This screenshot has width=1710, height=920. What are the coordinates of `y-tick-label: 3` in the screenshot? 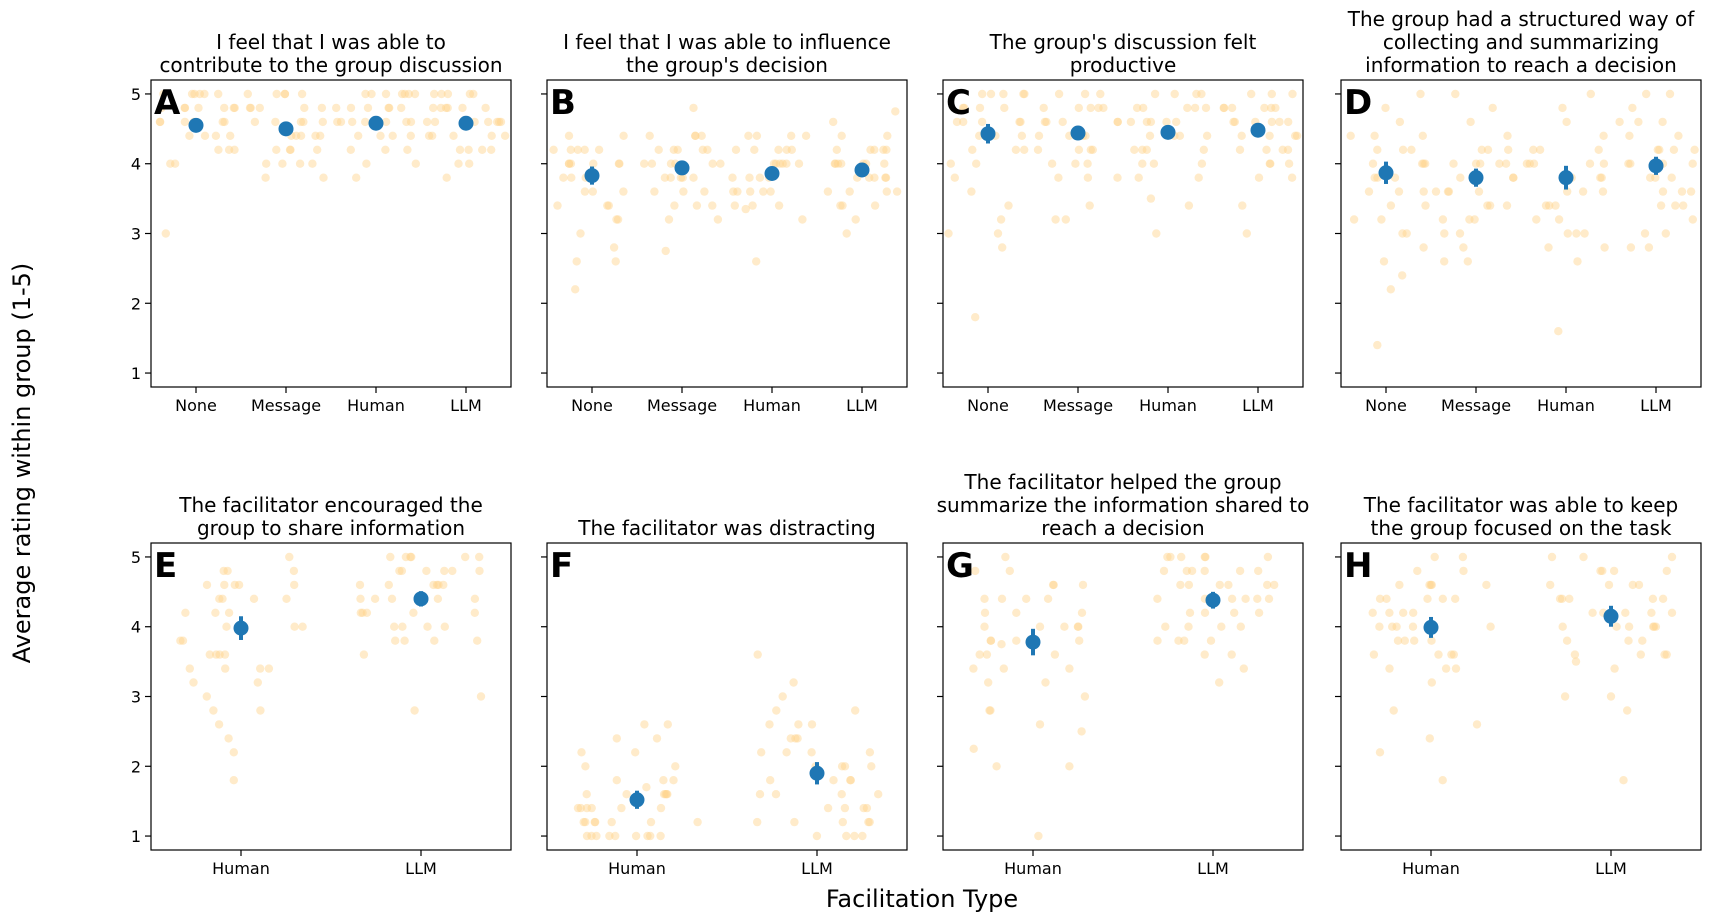 It's located at (136, 697).